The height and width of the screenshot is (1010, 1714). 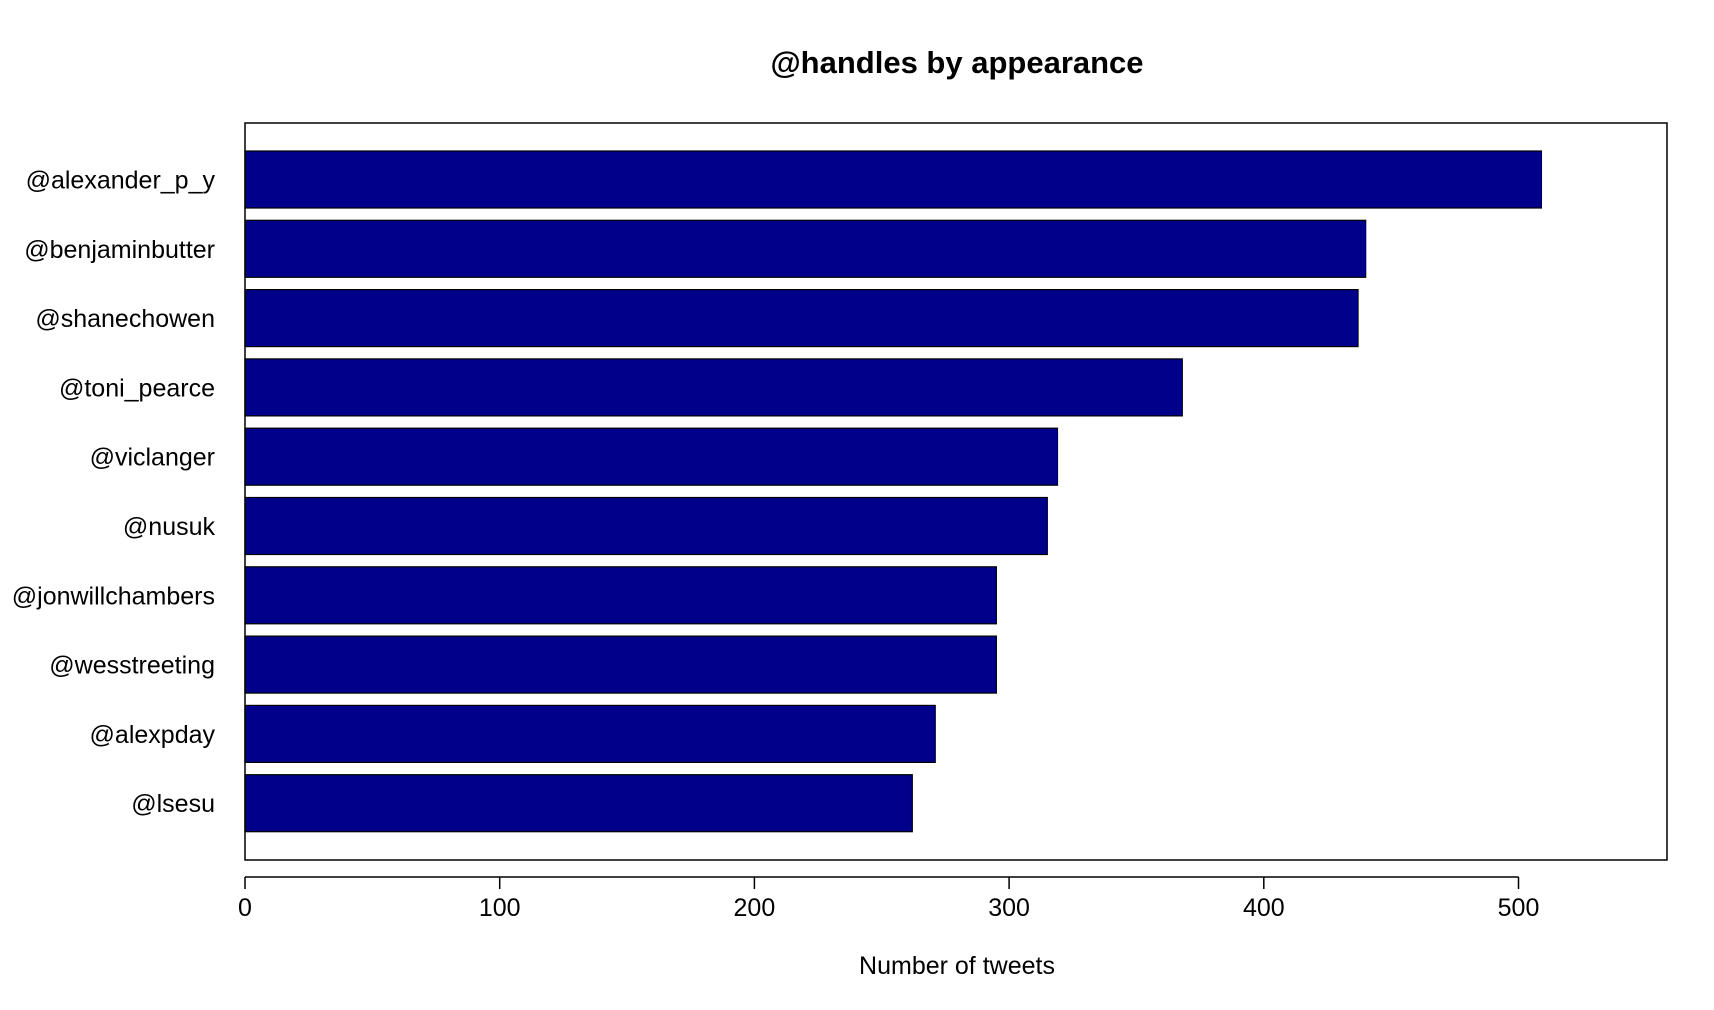 What do you see at coordinates (121, 181) in the screenshot?
I see `category-label: @alexander_p_y` at bounding box center [121, 181].